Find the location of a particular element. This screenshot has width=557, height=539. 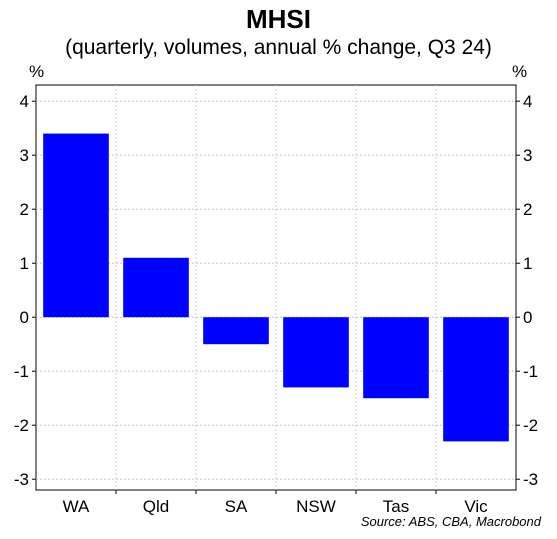

y-tick-label-right: 2 is located at coordinates (527, 209).